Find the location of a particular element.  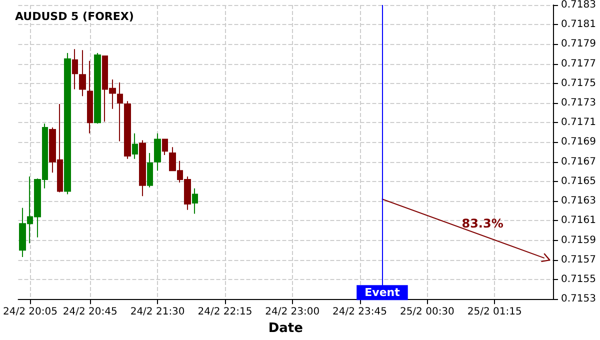

y-tick-label: 0.7177 is located at coordinates (578, 64).